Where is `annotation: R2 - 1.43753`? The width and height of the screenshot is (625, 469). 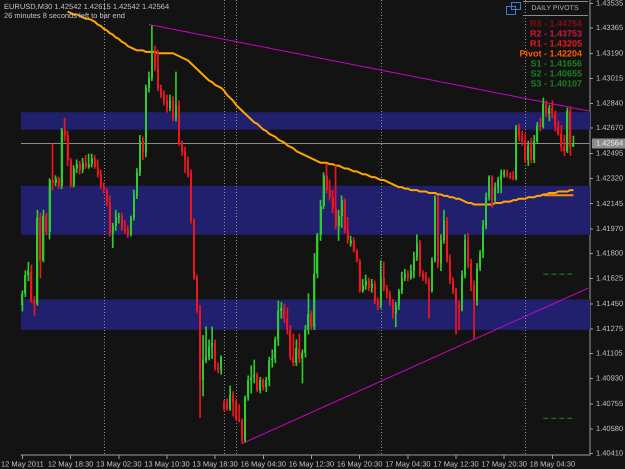
annotation: R2 - 1.43753 is located at coordinates (556, 33).